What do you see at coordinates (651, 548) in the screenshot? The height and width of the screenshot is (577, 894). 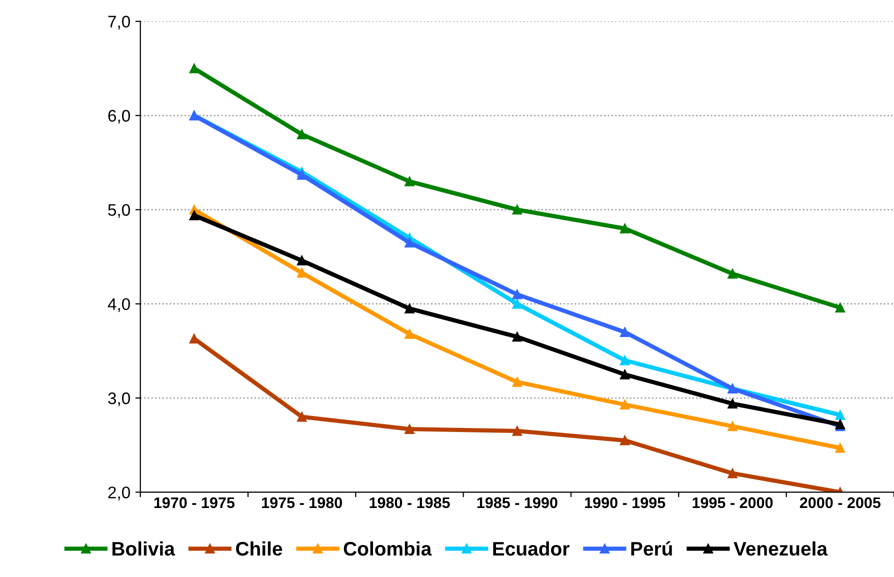 I see `legend-label: Perú` at bounding box center [651, 548].